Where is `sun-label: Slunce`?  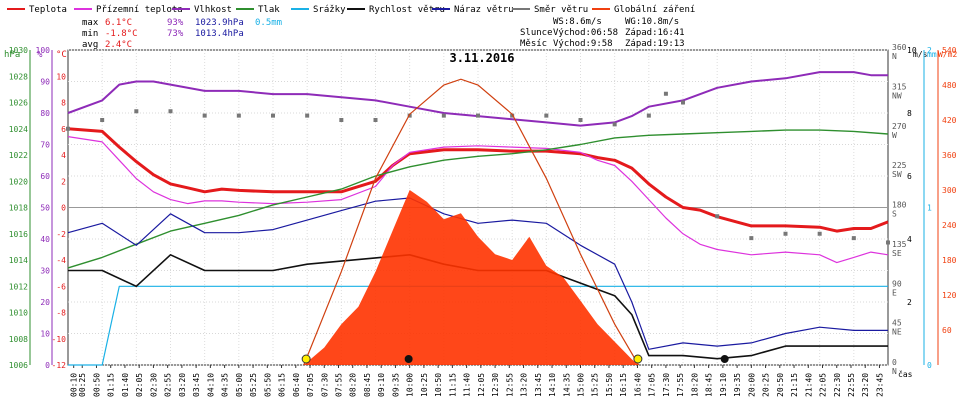
sun-label: Slunce is located at coordinates (536, 33).